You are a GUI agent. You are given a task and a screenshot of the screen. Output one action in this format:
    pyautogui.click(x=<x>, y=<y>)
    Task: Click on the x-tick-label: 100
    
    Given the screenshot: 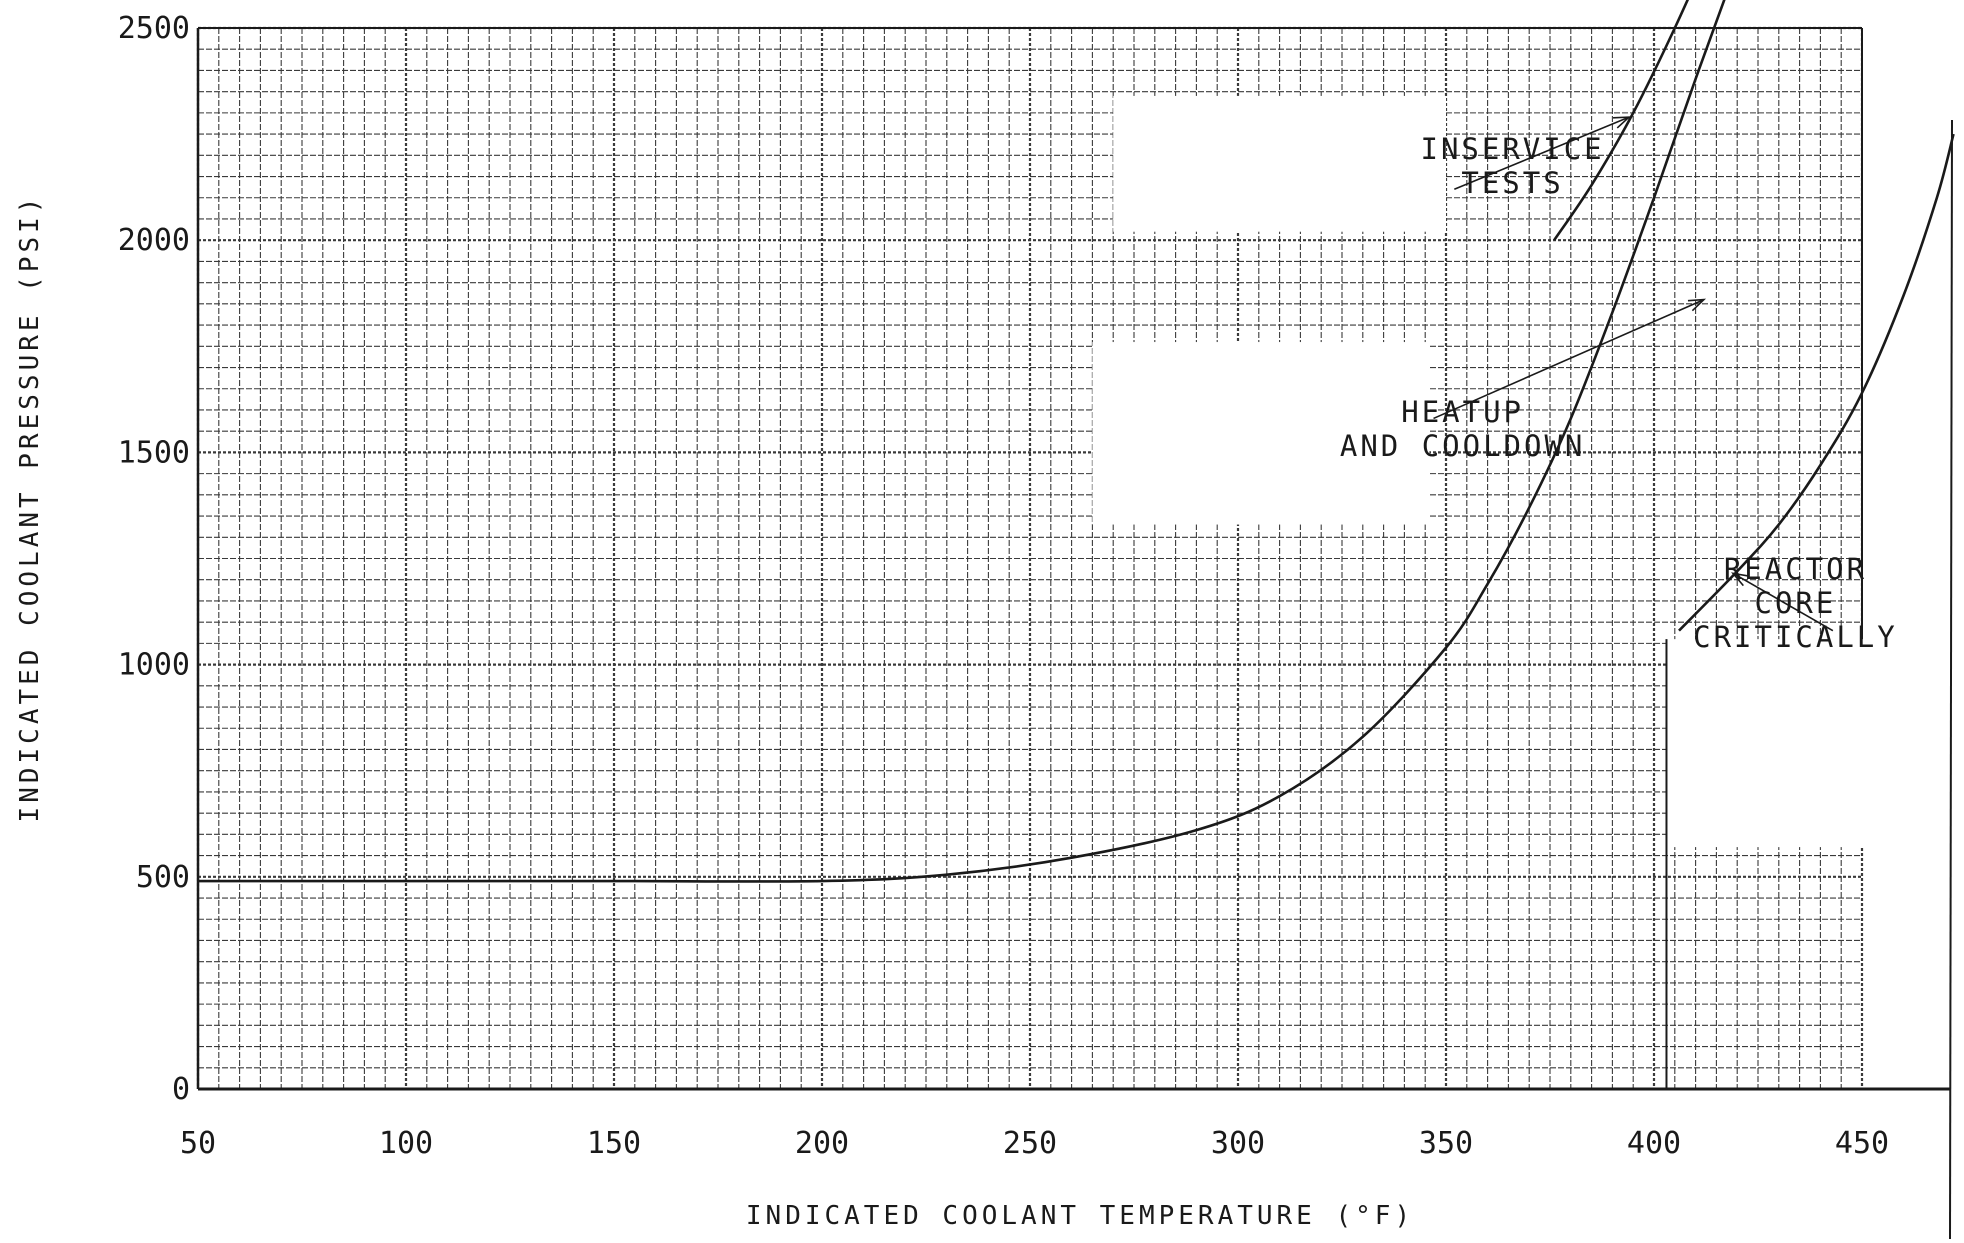 What is the action you would take?
    pyautogui.click(x=406, y=1143)
    